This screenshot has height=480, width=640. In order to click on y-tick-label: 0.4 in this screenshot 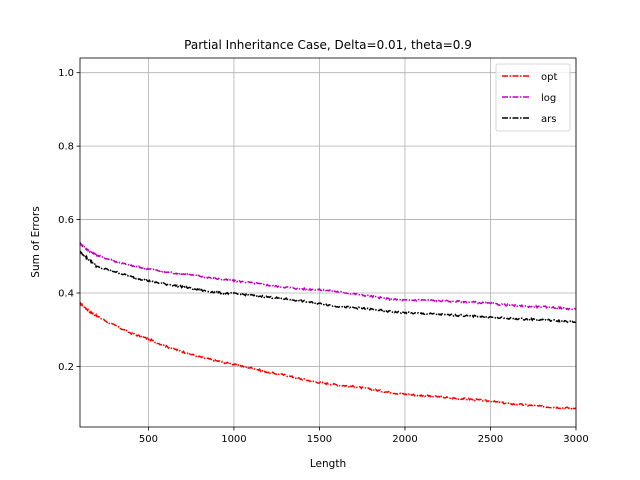, I will do `click(66, 293)`.